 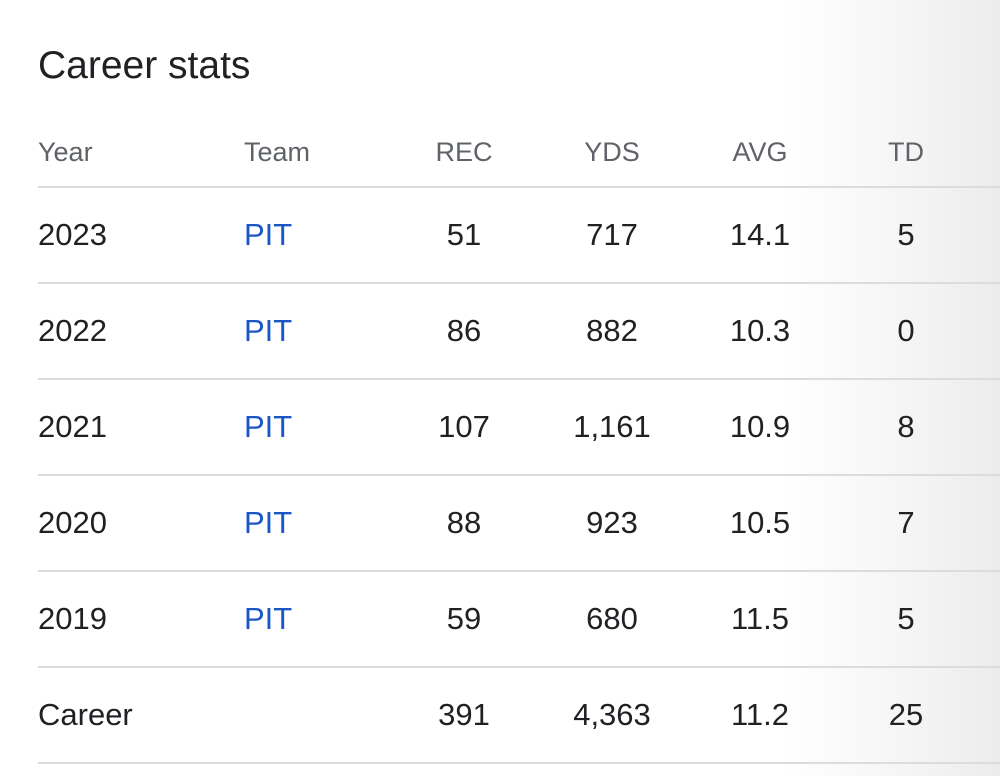 I want to click on column-header-team: Team, so click(x=277, y=151).